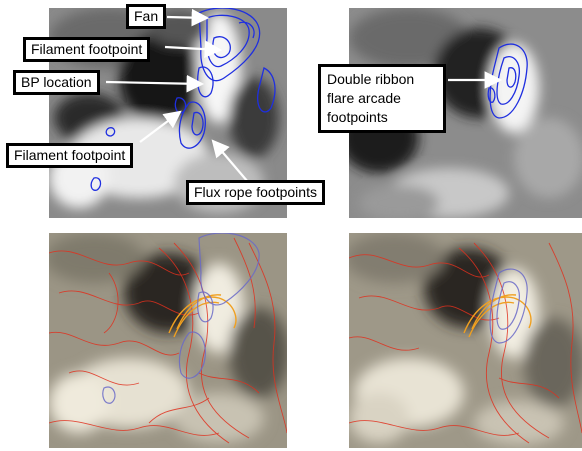  What do you see at coordinates (70, 155) in the screenshot?
I see `label-filament-footpoint-2: Filament footpoint` at bounding box center [70, 155].